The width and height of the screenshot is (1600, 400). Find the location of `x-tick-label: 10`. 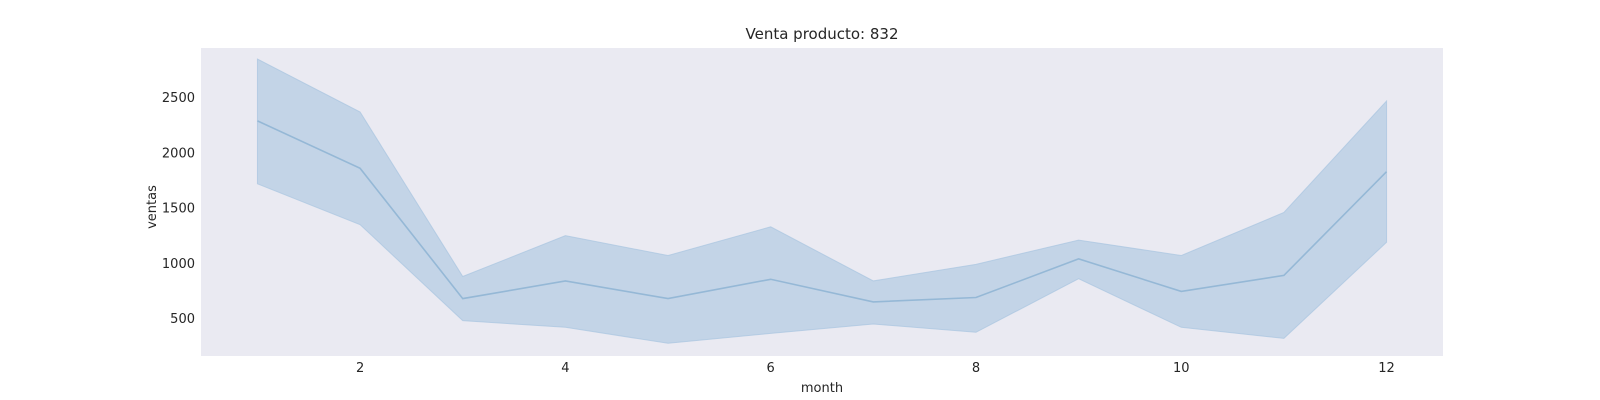

x-tick-label: 10 is located at coordinates (1181, 368).